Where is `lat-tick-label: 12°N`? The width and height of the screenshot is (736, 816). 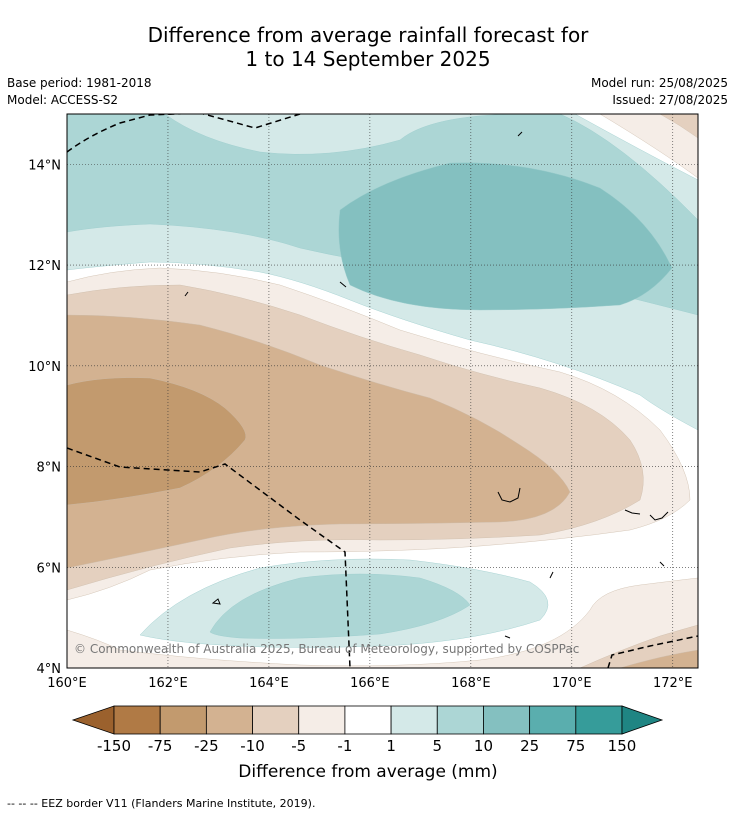 lat-tick-label: 12°N is located at coordinates (44, 266).